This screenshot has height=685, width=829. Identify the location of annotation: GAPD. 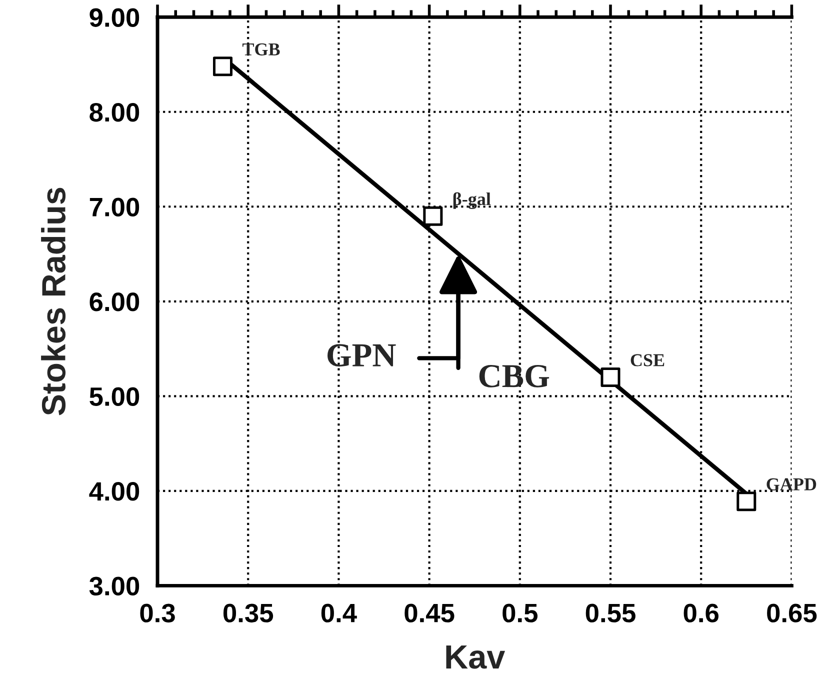
(791, 484).